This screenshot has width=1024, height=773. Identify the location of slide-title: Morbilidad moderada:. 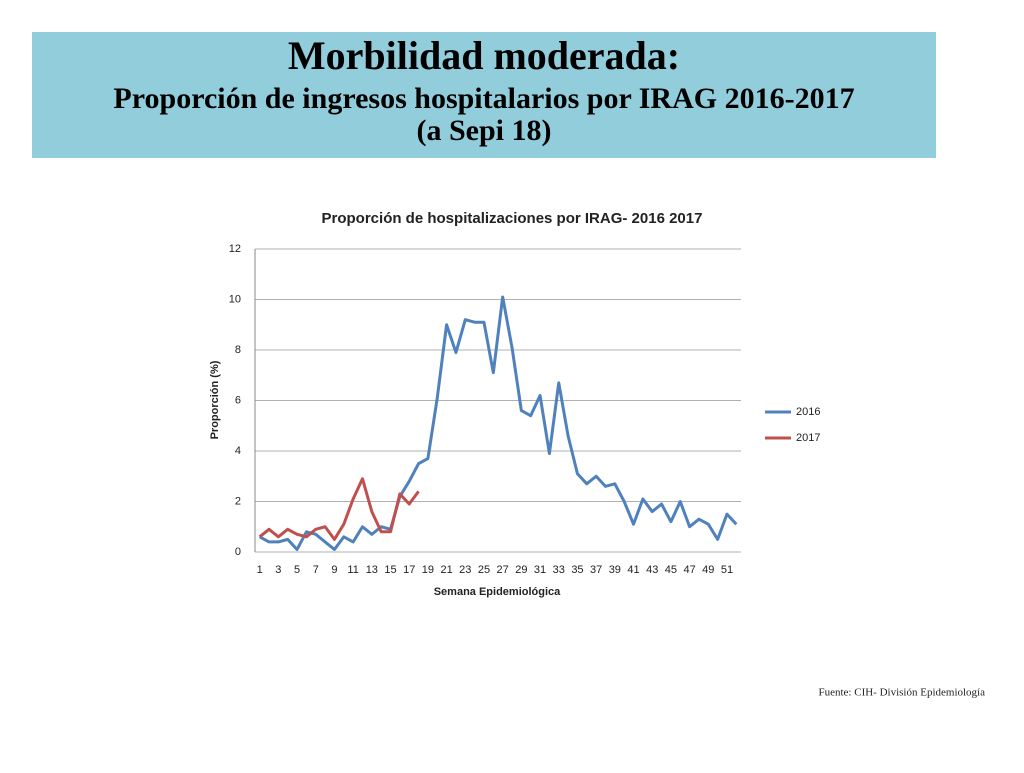
(484, 55).